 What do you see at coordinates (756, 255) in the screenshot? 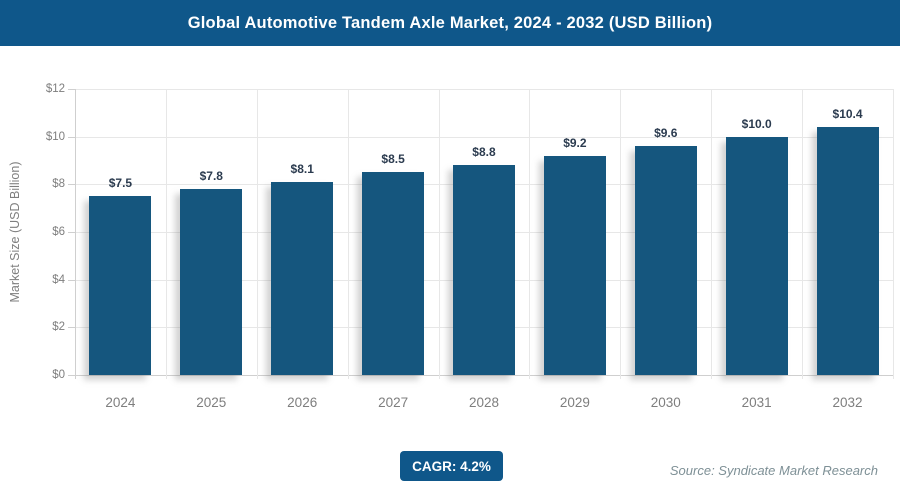
I see `bar-2031` at bounding box center [756, 255].